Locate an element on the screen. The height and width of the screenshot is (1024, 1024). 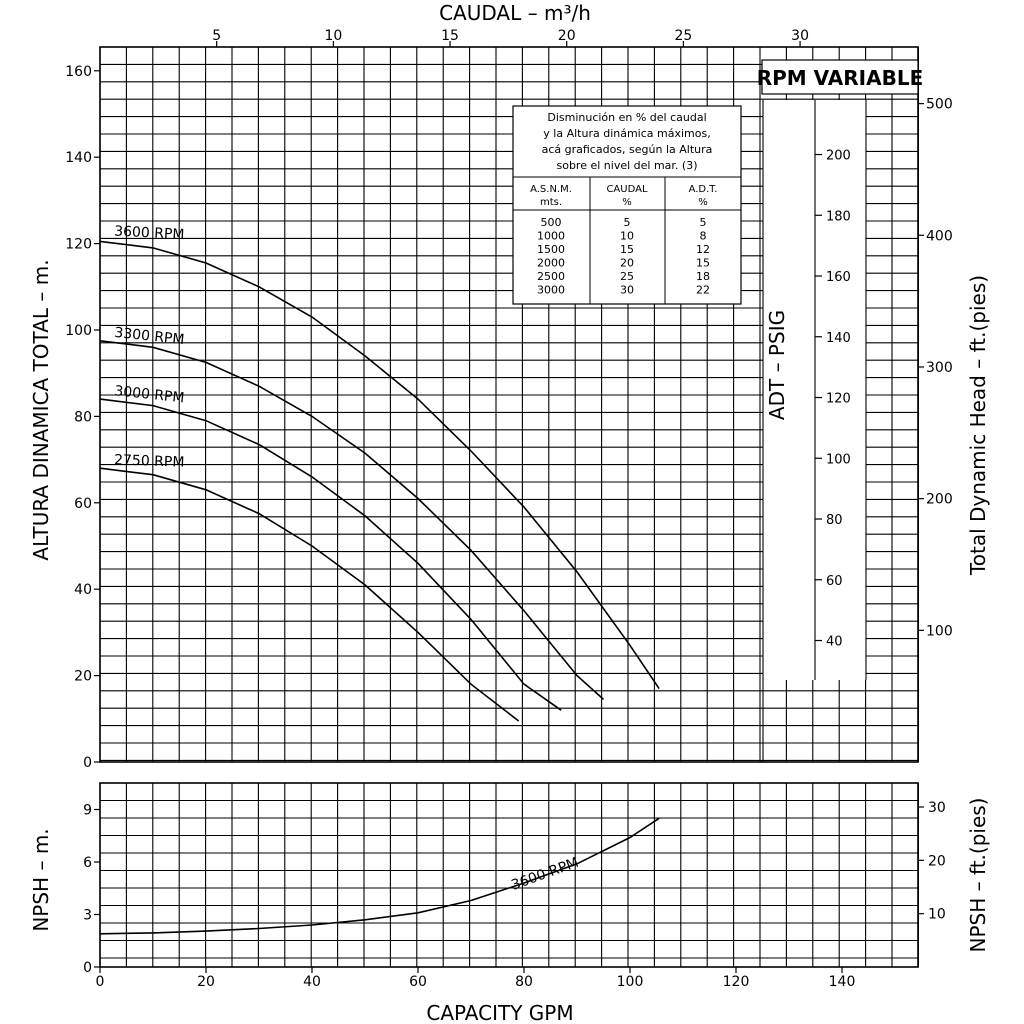
npsh-ft-tick-label: 30 is located at coordinates (937, 808).